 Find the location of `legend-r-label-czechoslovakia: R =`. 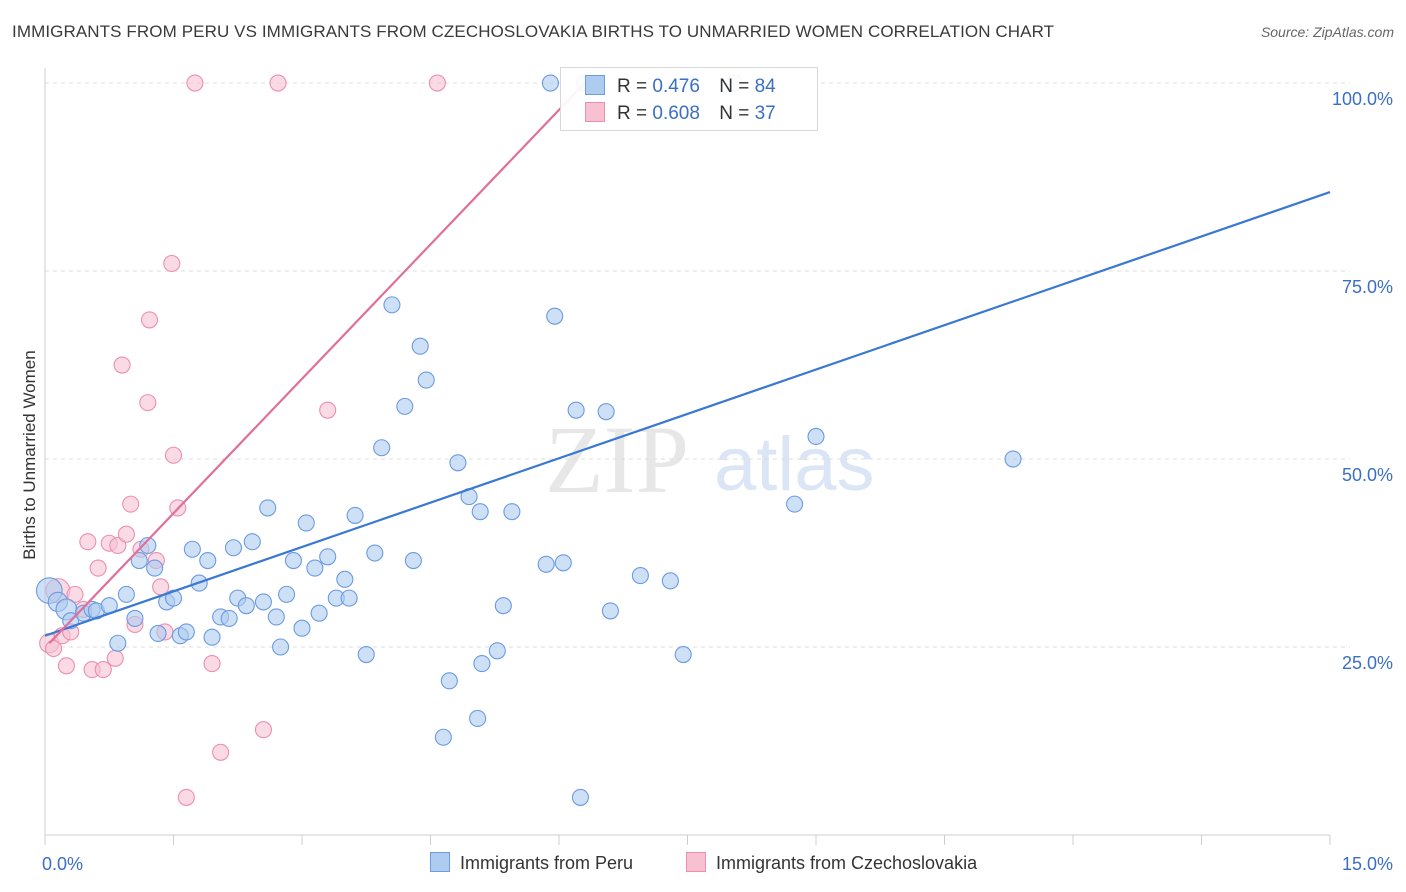

legend-r-label-czechoslovakia: R = is located at coordinates (632, 113).